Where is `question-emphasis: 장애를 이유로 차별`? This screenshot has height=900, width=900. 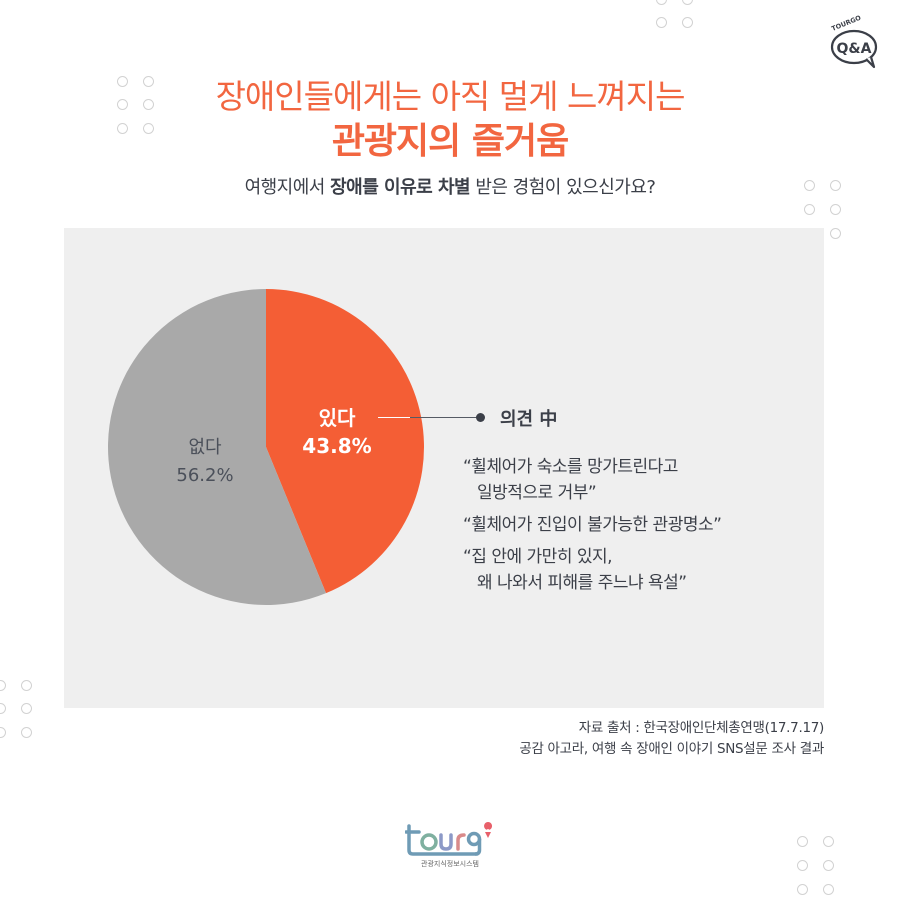 question-emphasis: 장애를 이유로 차별 is located at coordinates (400, 187).